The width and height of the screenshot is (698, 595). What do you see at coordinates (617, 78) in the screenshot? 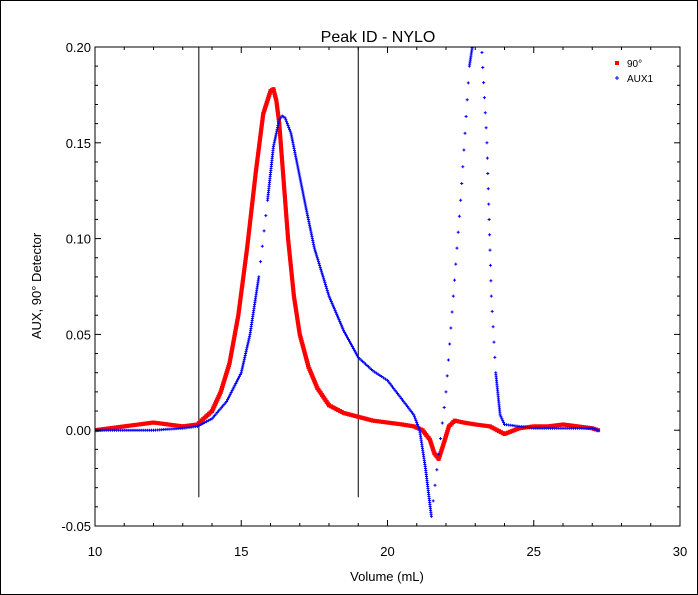
I see `legend-marker` at bounding box center [617, 78].